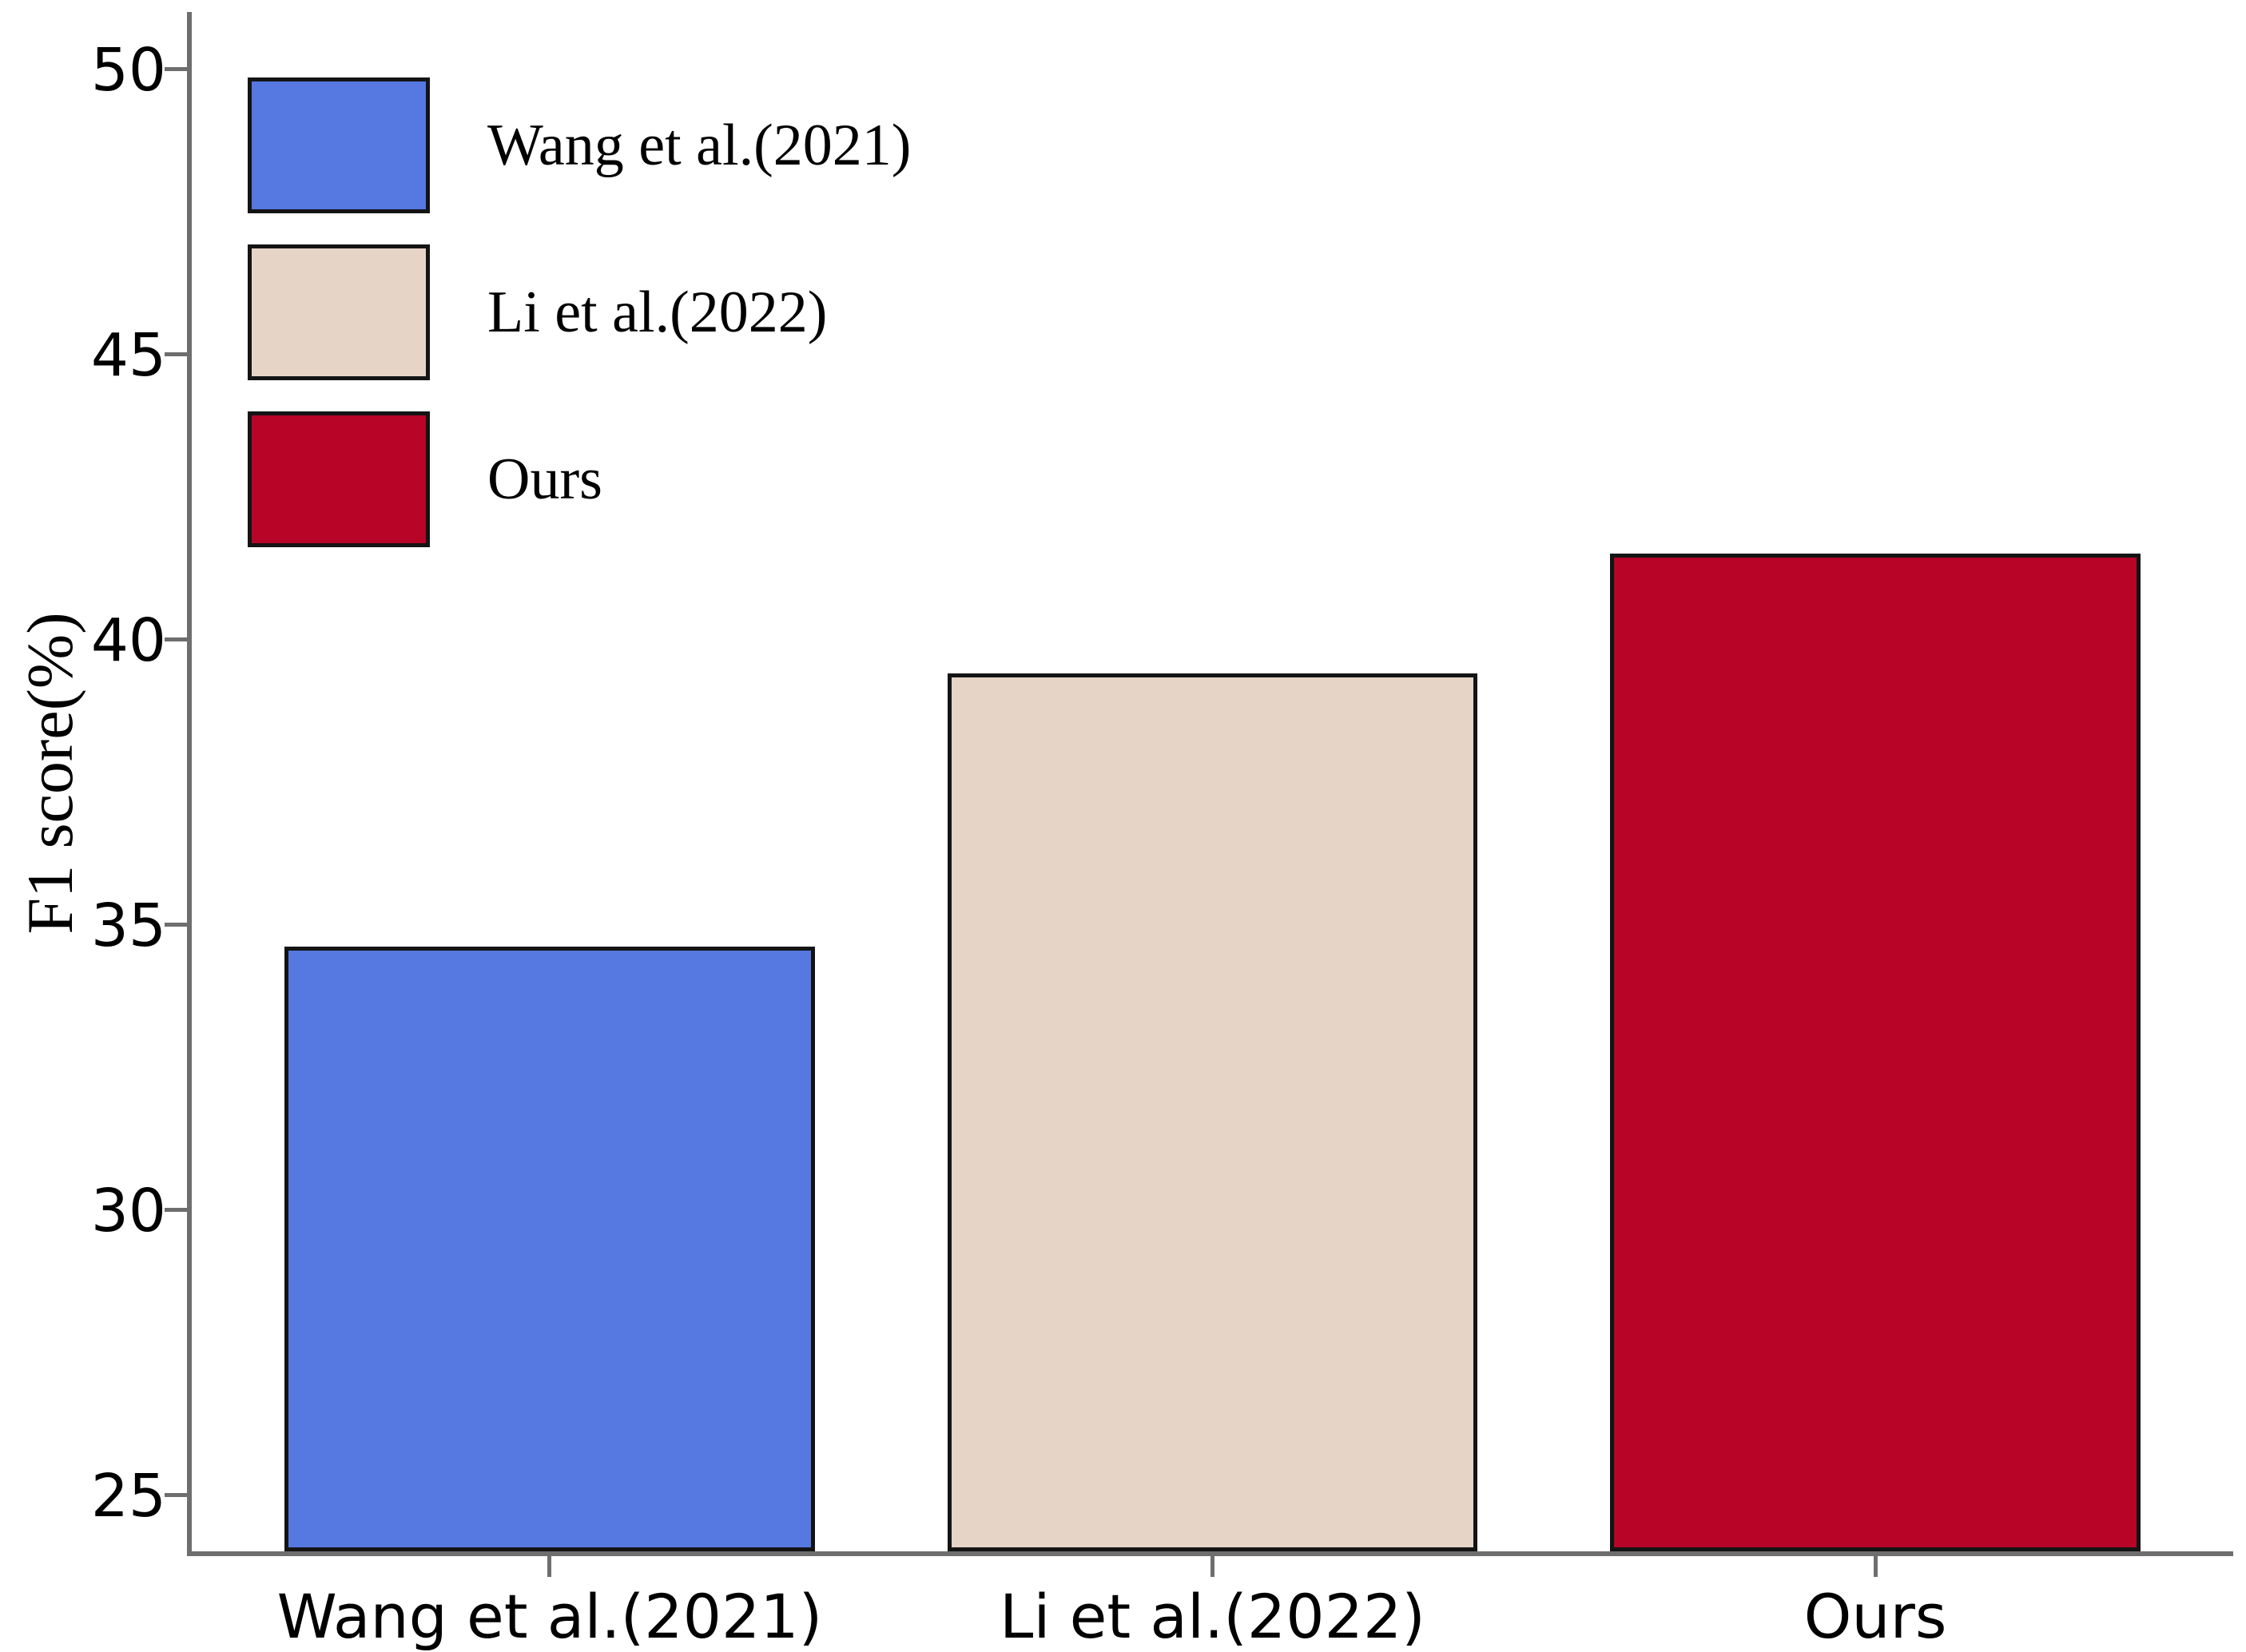 Image resolution: width=2246 pixels, height=1652 pixels. I want to click on y-axis-spine, so click(189, 784).